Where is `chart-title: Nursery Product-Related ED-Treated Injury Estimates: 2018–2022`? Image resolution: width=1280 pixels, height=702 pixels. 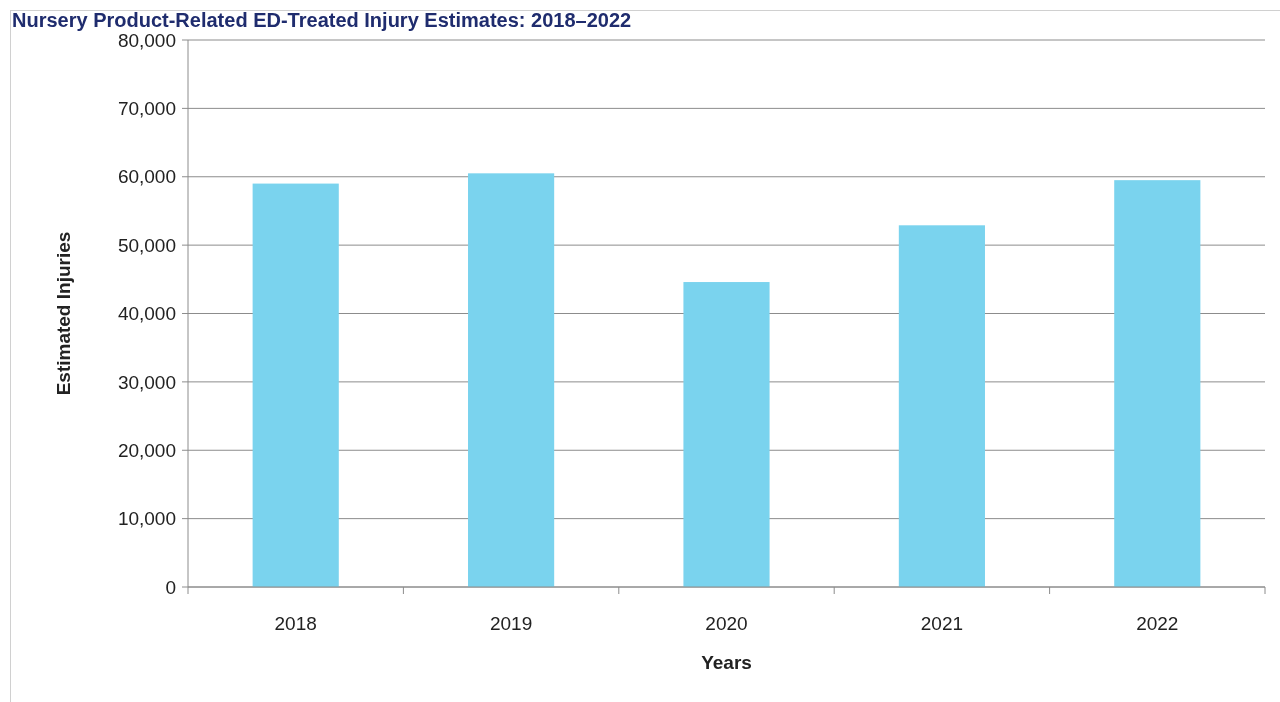
chart-title: Nursery Product-Related ED-Treated Injury Estimates: 2018–2022 is located at coordinates (322, 20).